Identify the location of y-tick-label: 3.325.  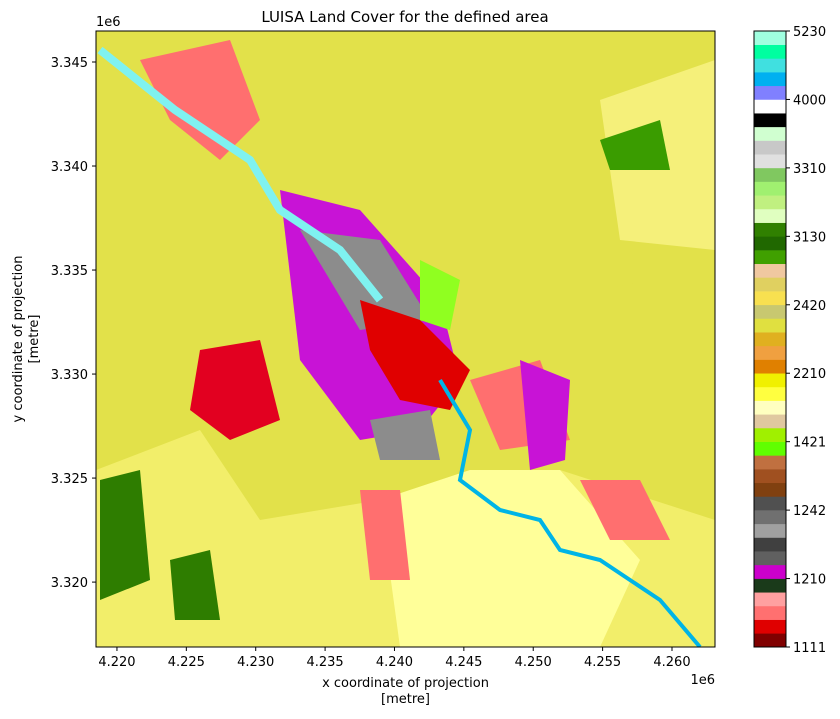
(69, 479).